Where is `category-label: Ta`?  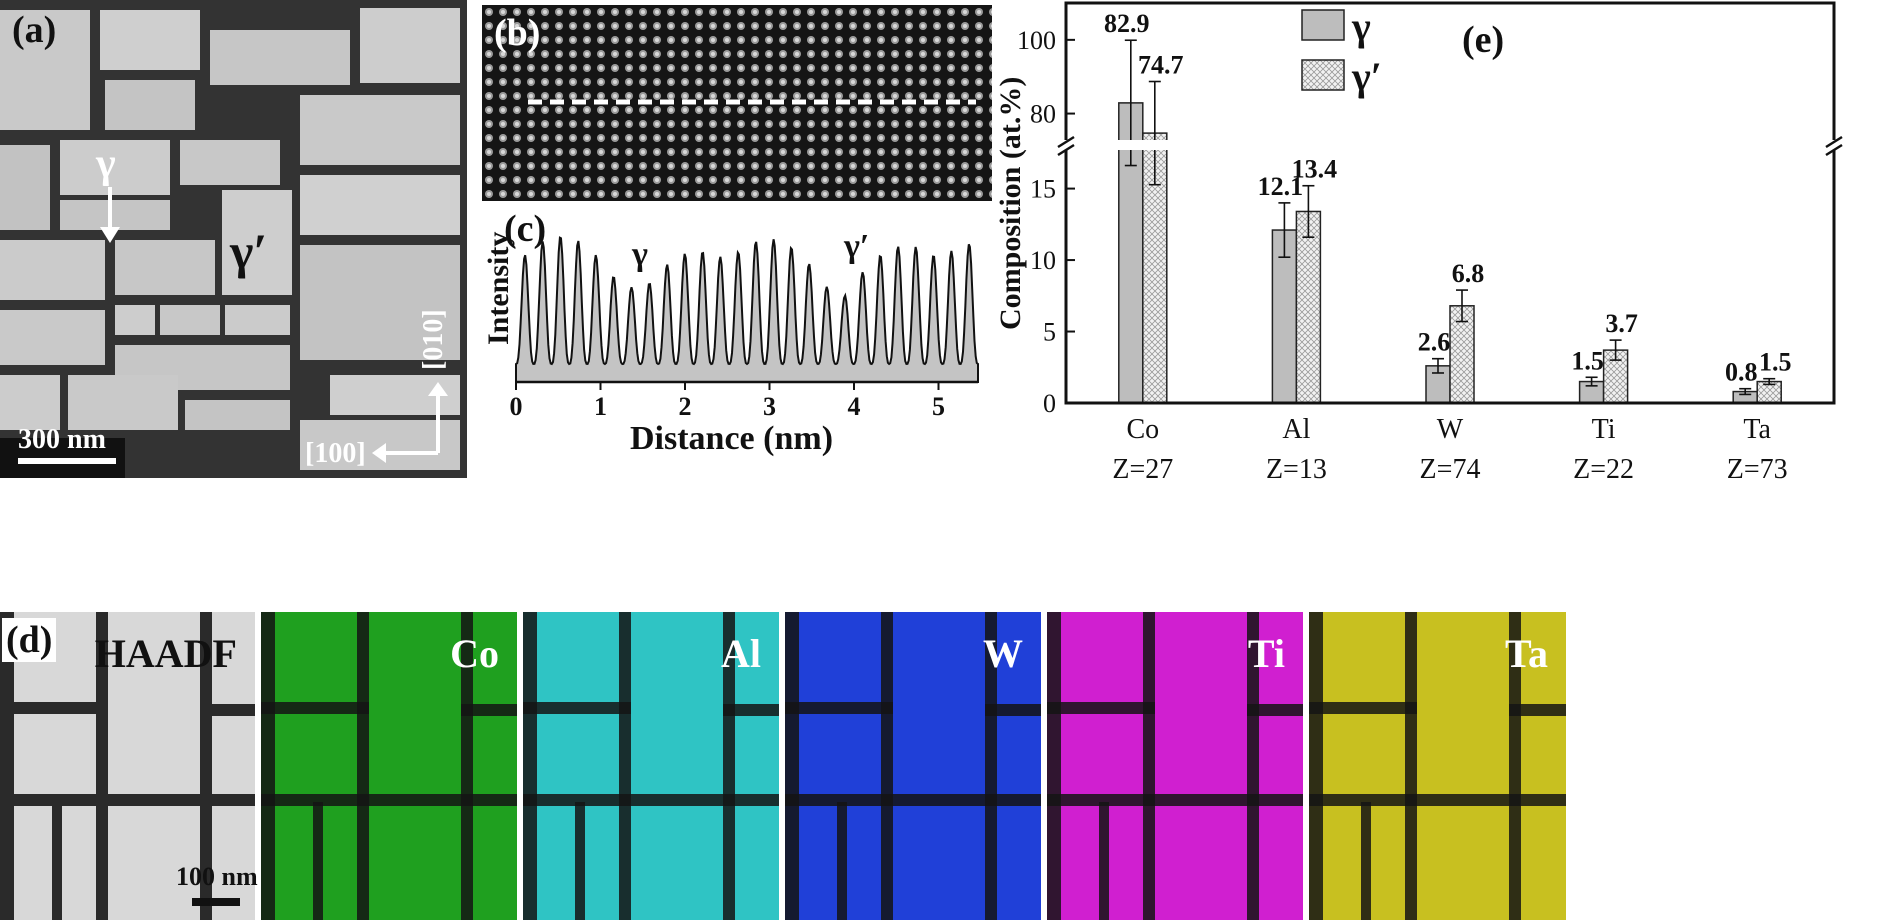
category-label: Ta is located at coordinates (1757, 429).